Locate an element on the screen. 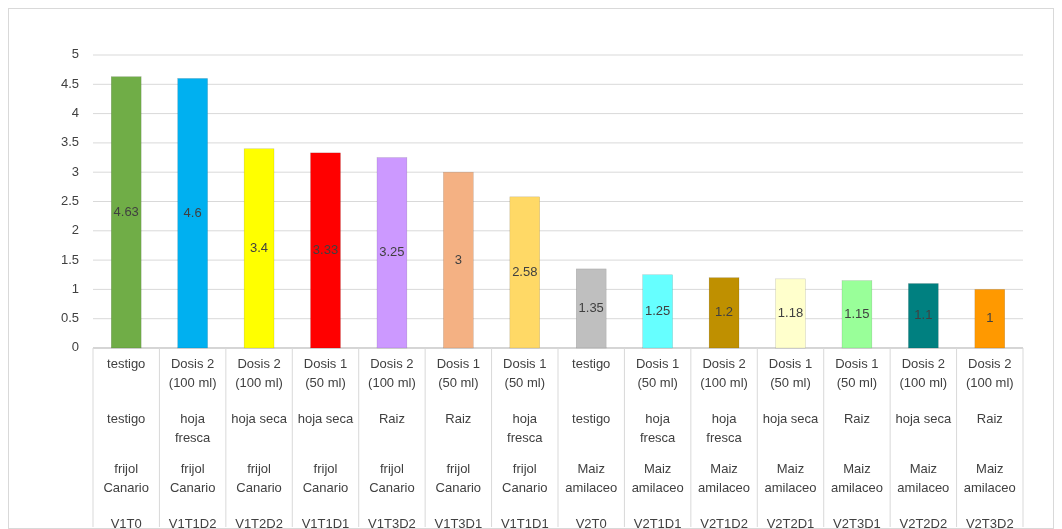  y-tick-label: 1 is located at coordinates (75, 288).